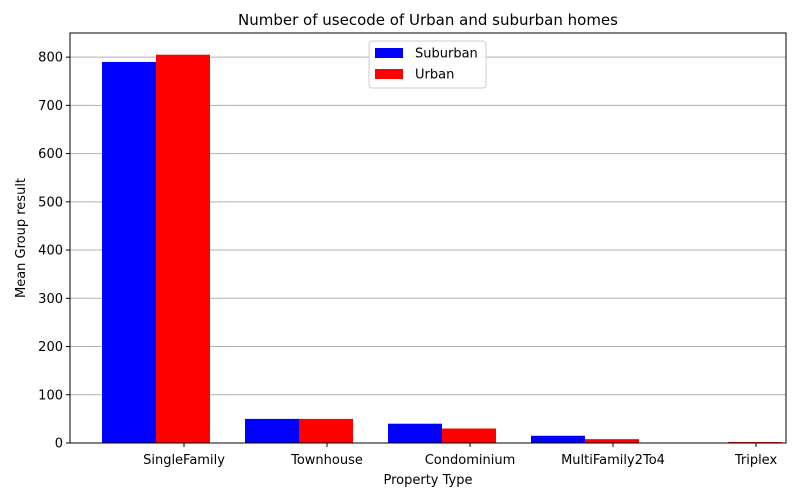 This screenshot has height=500, width=800. I want to click on x-axis-label: Property Type, so click(427, 480).